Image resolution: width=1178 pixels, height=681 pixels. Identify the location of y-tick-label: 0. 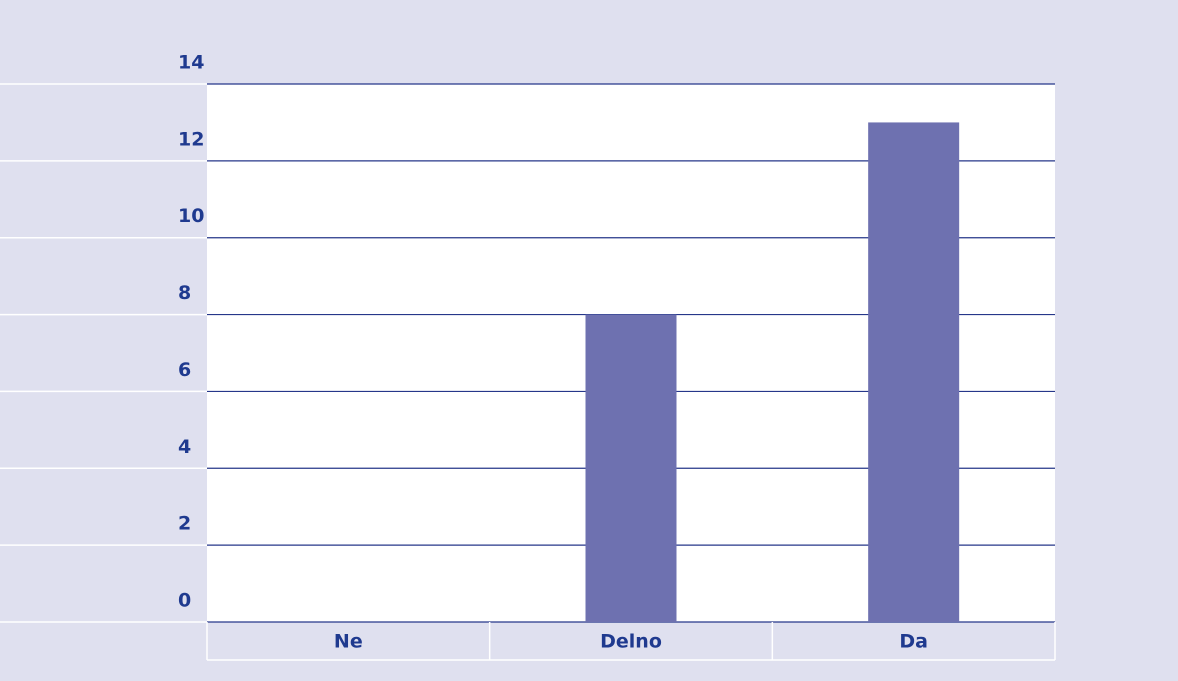
(184, 601).